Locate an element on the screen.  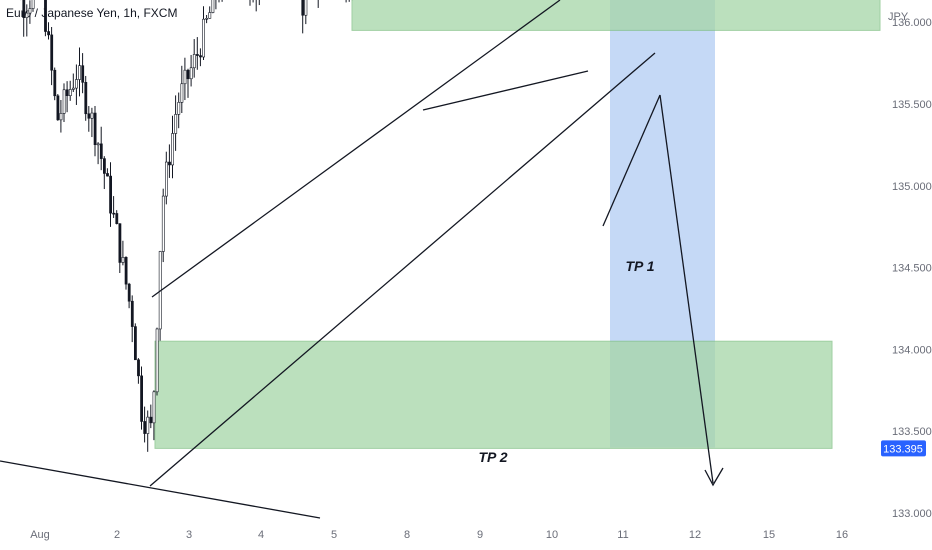
time-tick-label: 4 is located at coordinates (261, 535).